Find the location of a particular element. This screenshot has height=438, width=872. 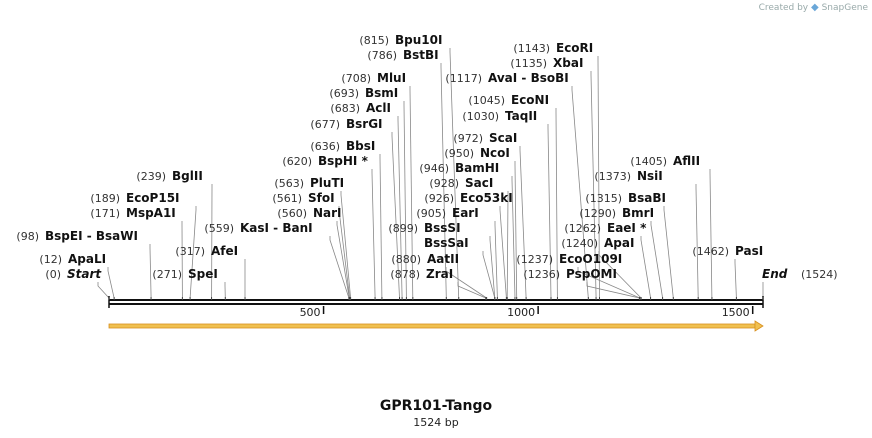

cut-site-bglii: (239) BglII is located at coordinates (169, 176).